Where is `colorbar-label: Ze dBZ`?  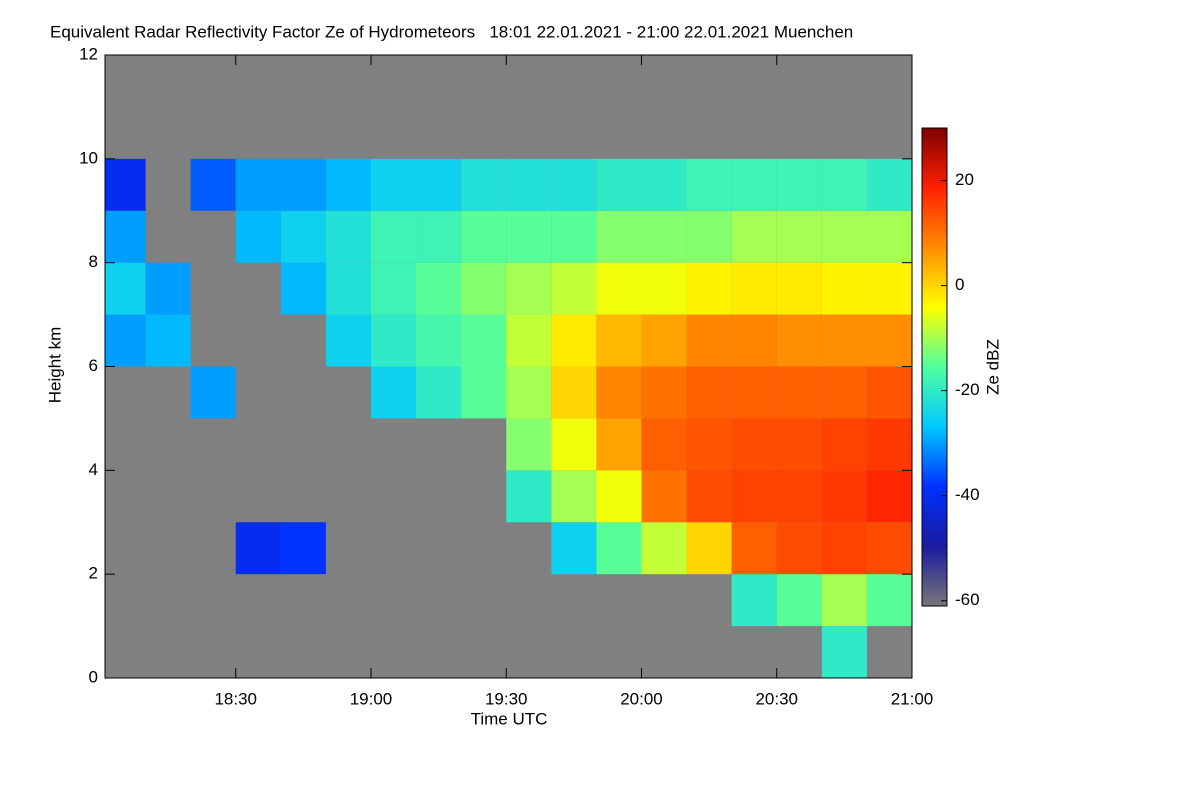
colorbar-label: Ze dBZ is located at coordinates (992, 367).